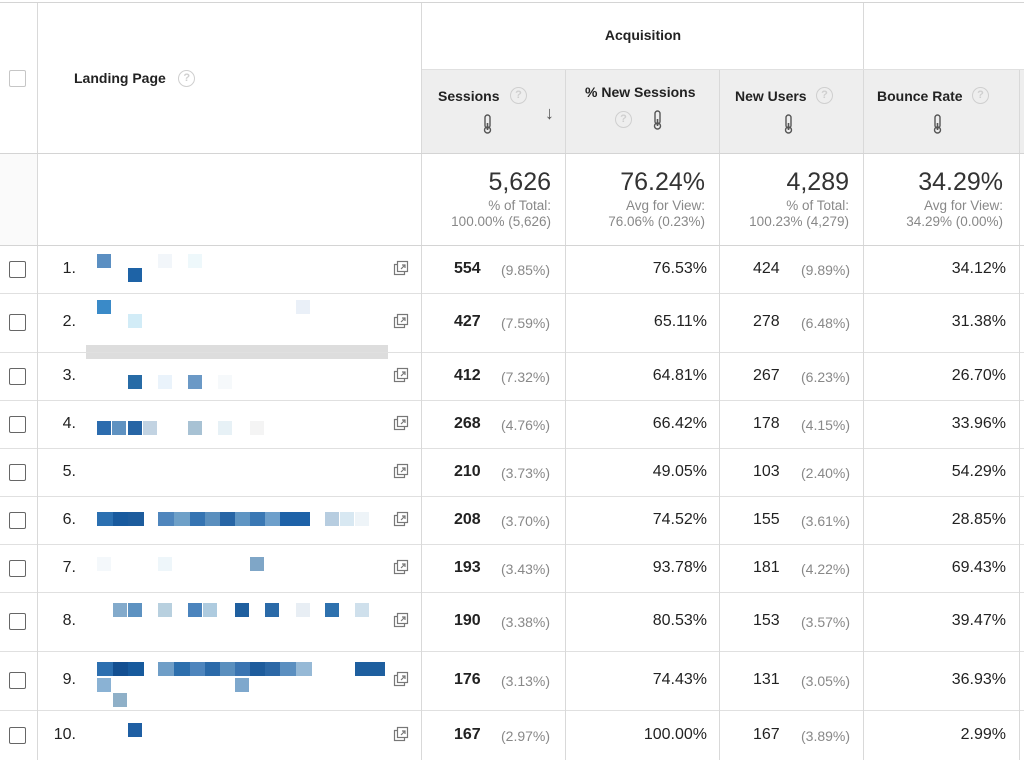 This screenshot has height=760, width=1024. I want to click on sessions-percent: (3.43%), so click(526, 568).